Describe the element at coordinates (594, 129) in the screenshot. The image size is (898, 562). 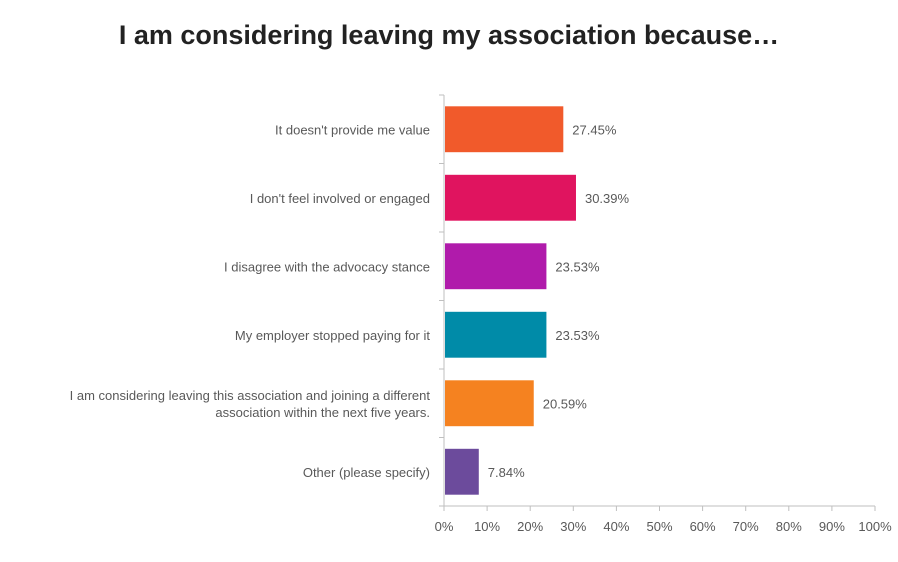
I see `data-label: 27.45%` at that location.